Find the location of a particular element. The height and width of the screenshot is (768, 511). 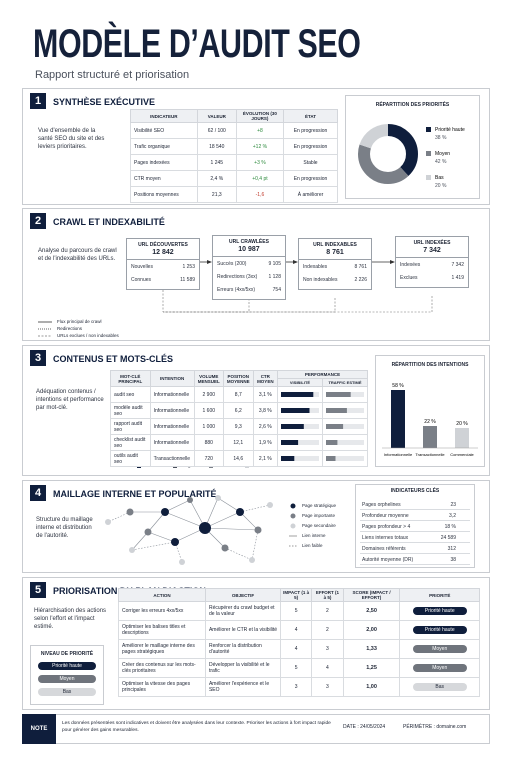

flow-title: URL DÉCOUVERTES is located at coordinates (163, 245).